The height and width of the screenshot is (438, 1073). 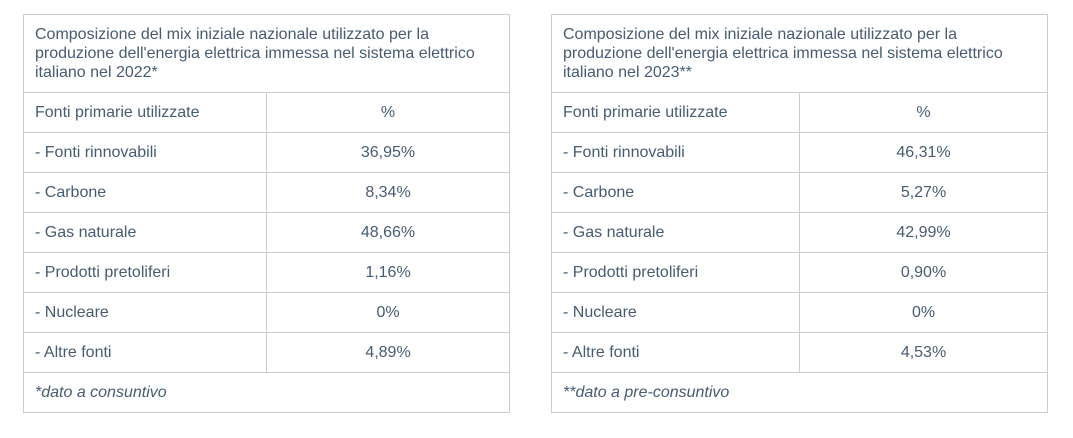 What do you see at coordinates (388, 192) in the screenshot?
I see `row-value-carbone: 8,34%` at bounding box center [388, 192].